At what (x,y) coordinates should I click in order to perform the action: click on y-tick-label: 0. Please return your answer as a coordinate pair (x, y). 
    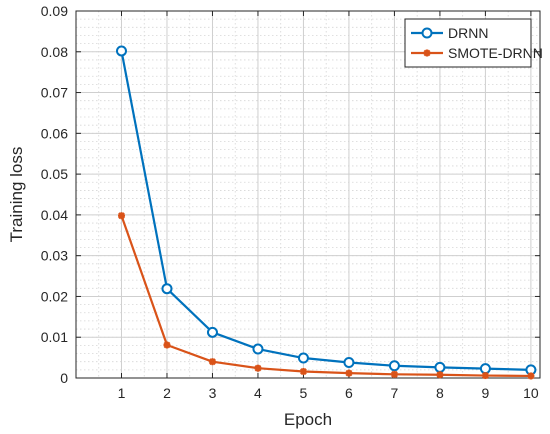
    Looking at the image, I should click on (64, 378).